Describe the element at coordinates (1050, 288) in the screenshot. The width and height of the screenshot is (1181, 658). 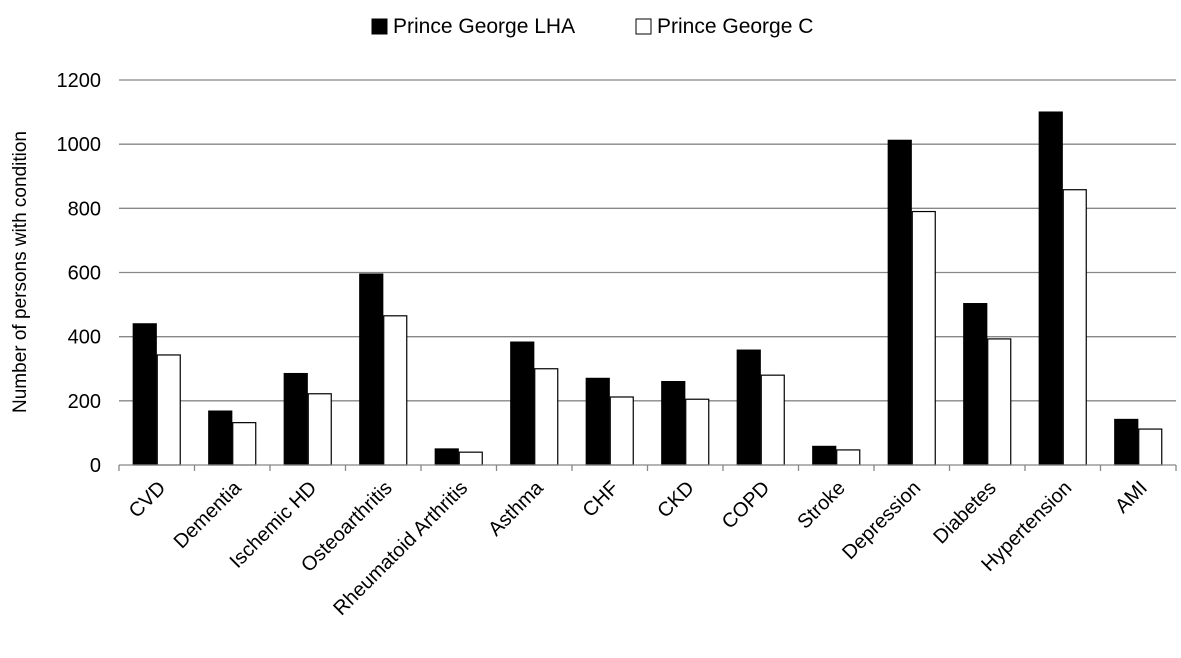
I see `bar-prince-george-lha-hypertension` at that location.